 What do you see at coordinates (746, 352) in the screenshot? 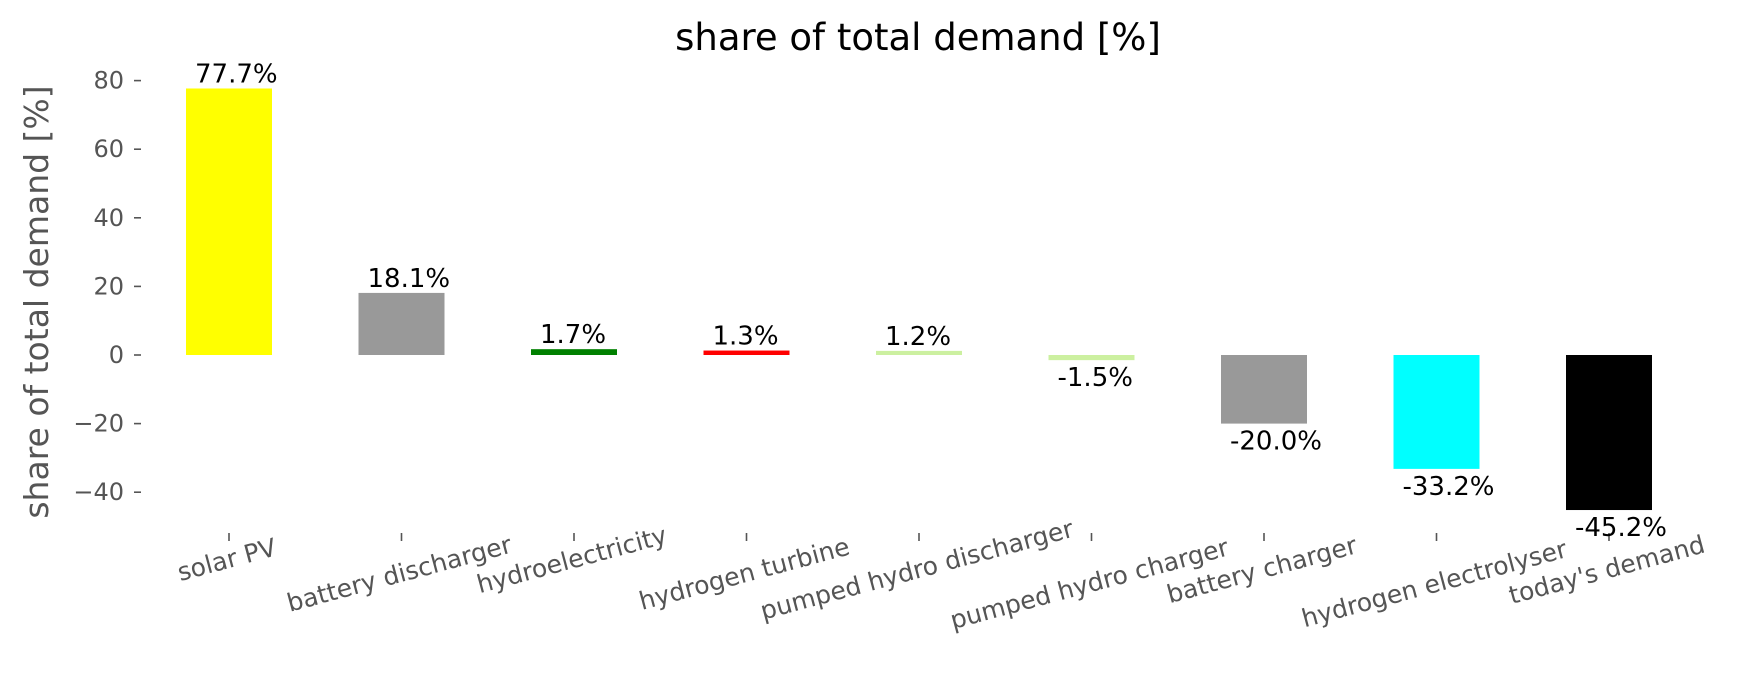
I see `bar-hydrogen-turbine` at bounding box center [746, 352].